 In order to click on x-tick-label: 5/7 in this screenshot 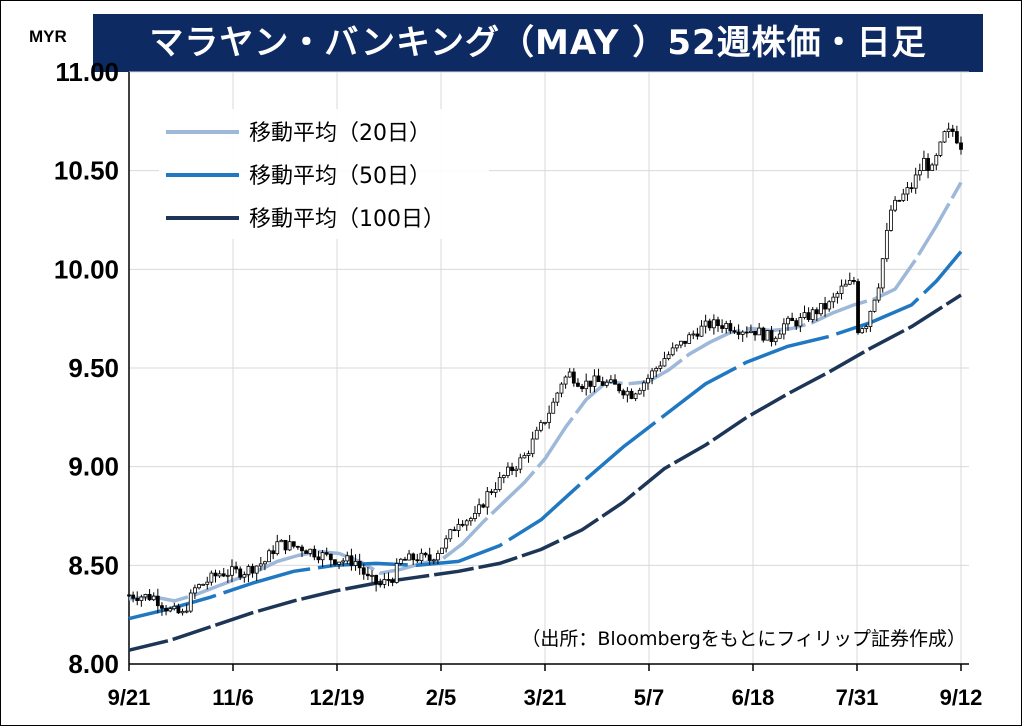, I will do `click(649, 697)`.